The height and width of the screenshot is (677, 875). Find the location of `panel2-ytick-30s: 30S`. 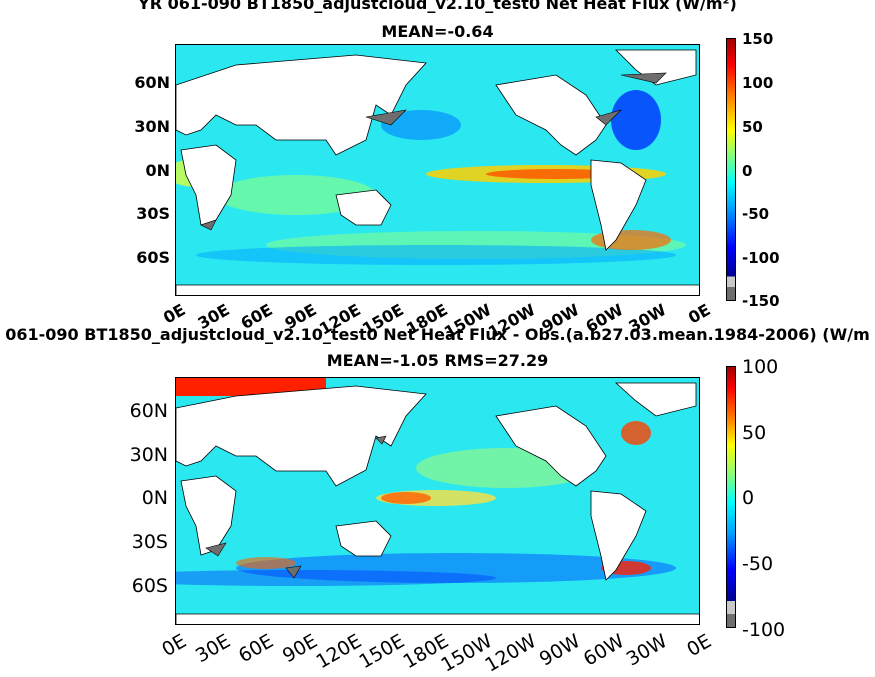

panel2-ytick-30s: 30S is located at coordinates (149, 542).